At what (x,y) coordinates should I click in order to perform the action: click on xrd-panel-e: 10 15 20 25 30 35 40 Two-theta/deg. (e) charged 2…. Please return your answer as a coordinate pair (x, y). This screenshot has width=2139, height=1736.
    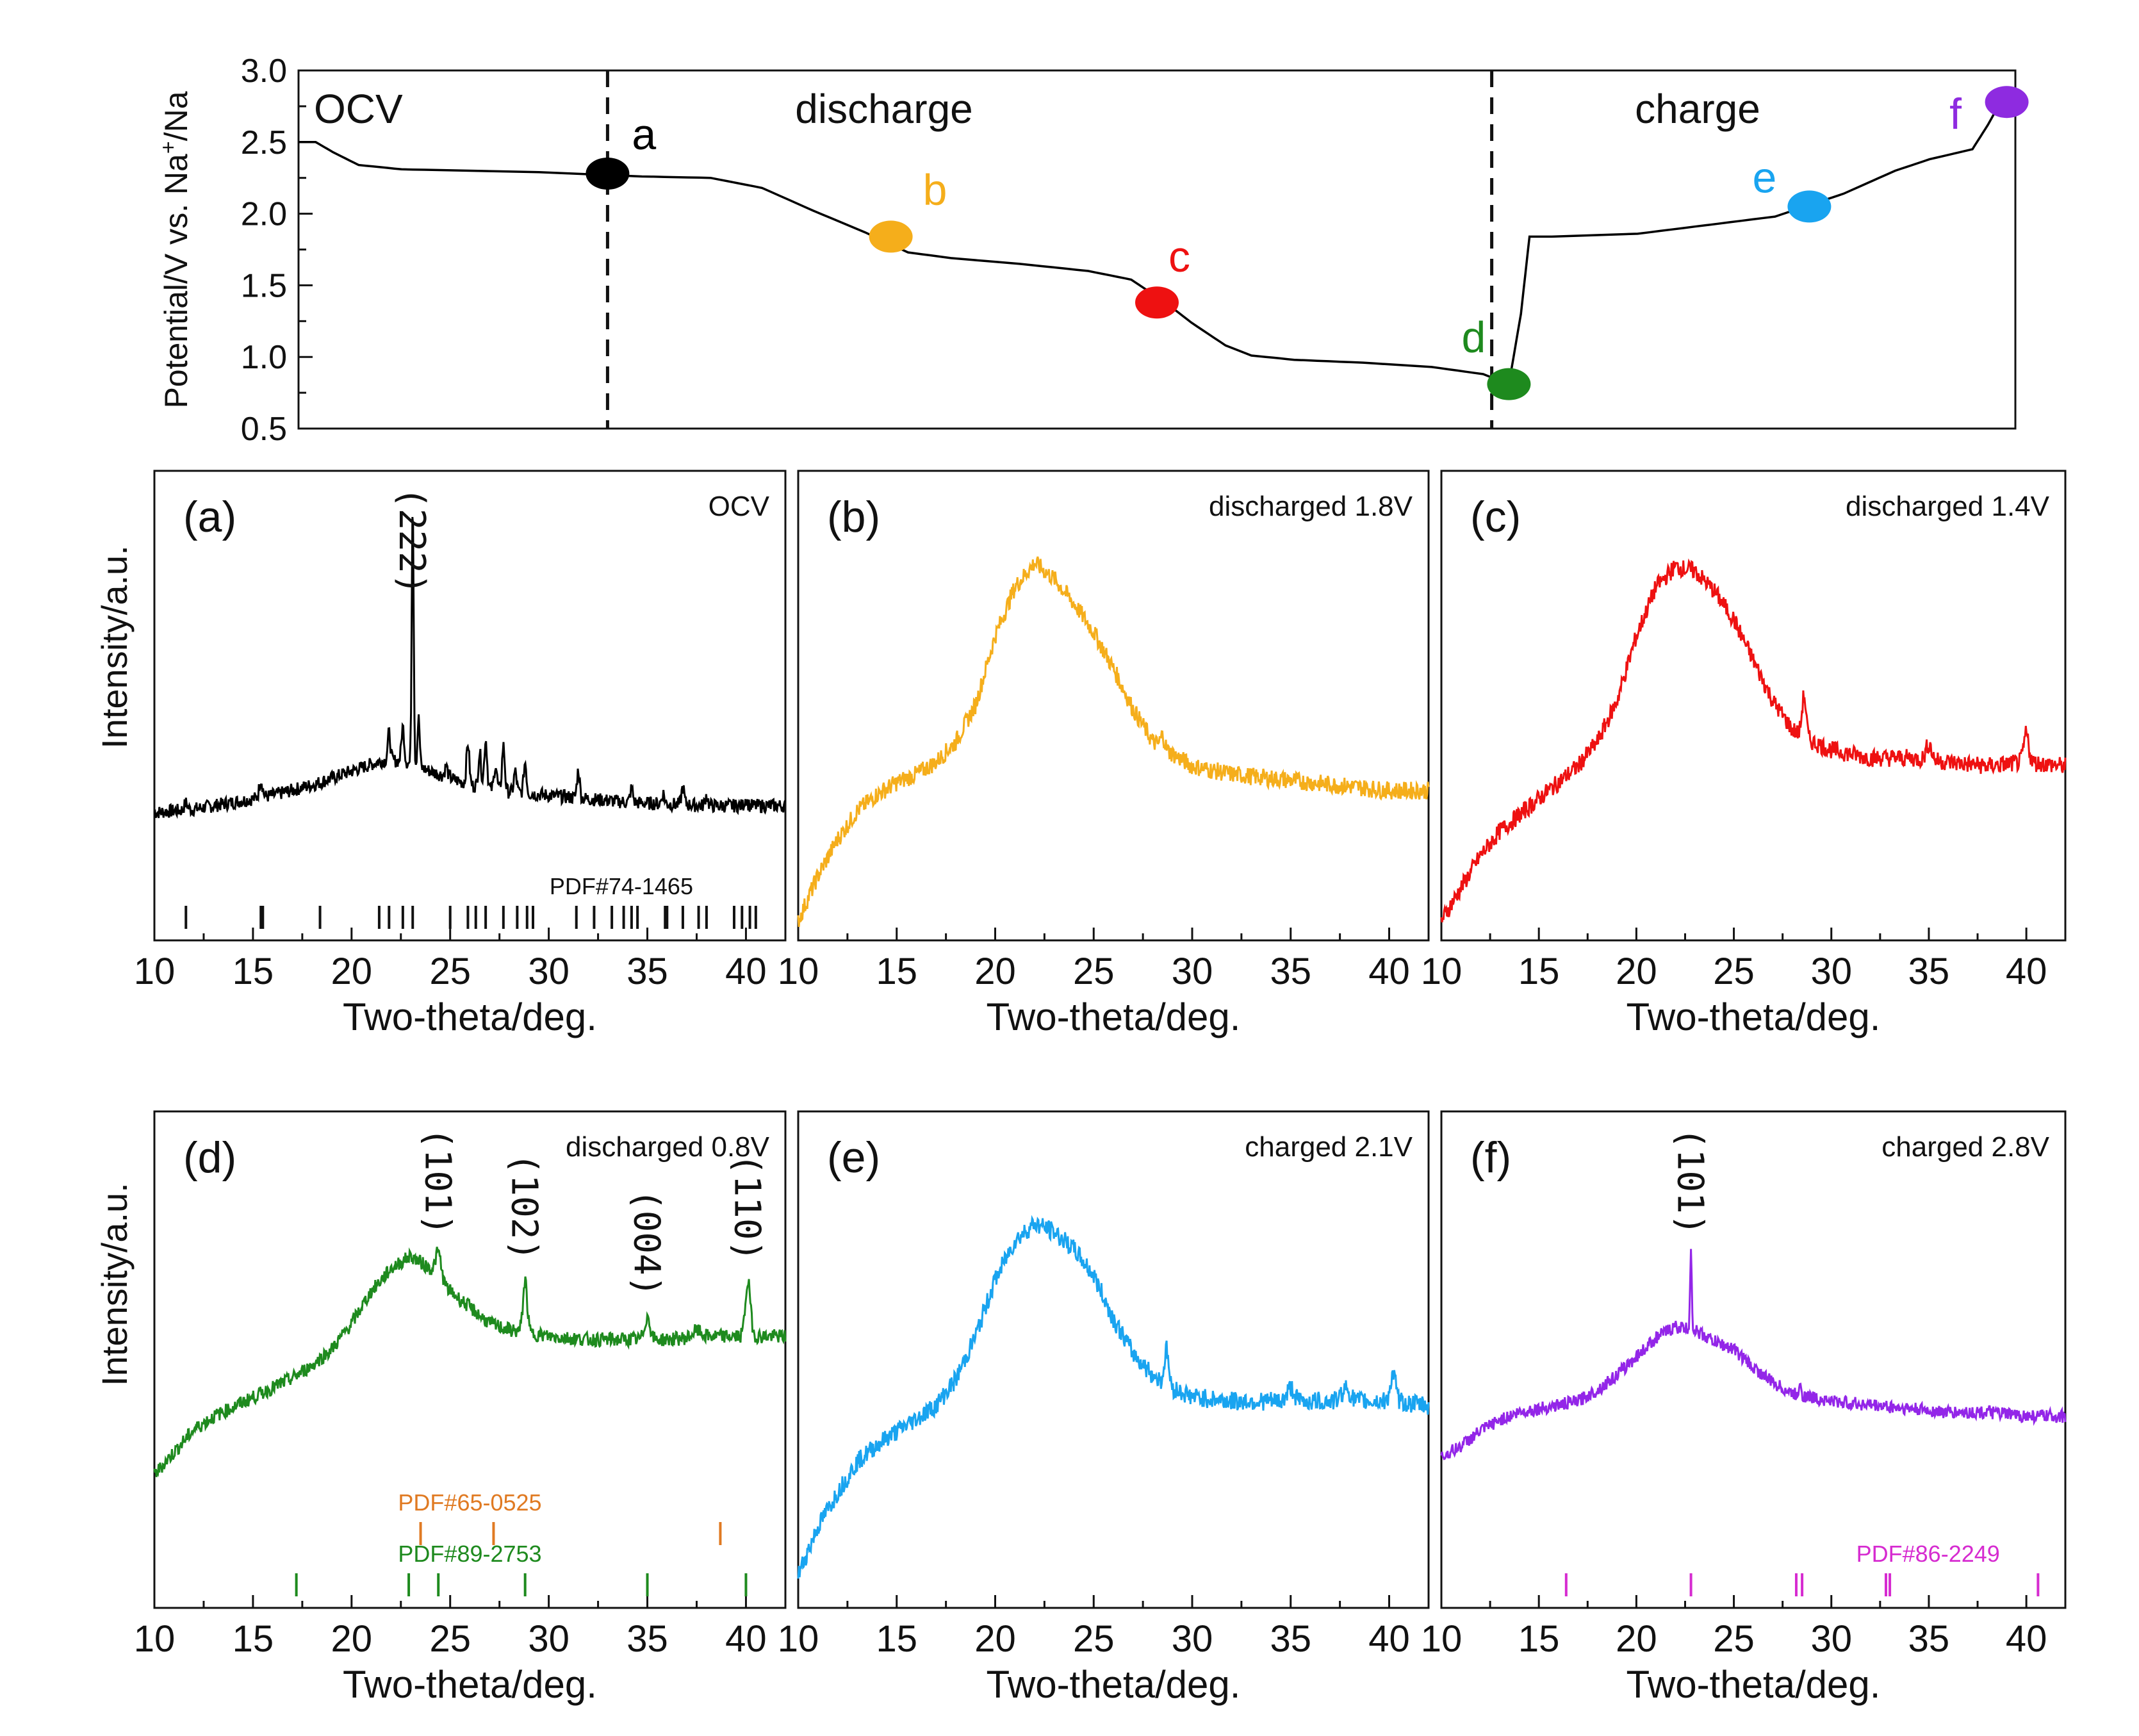
    Looking at the image, I should click on (1104, 1408).